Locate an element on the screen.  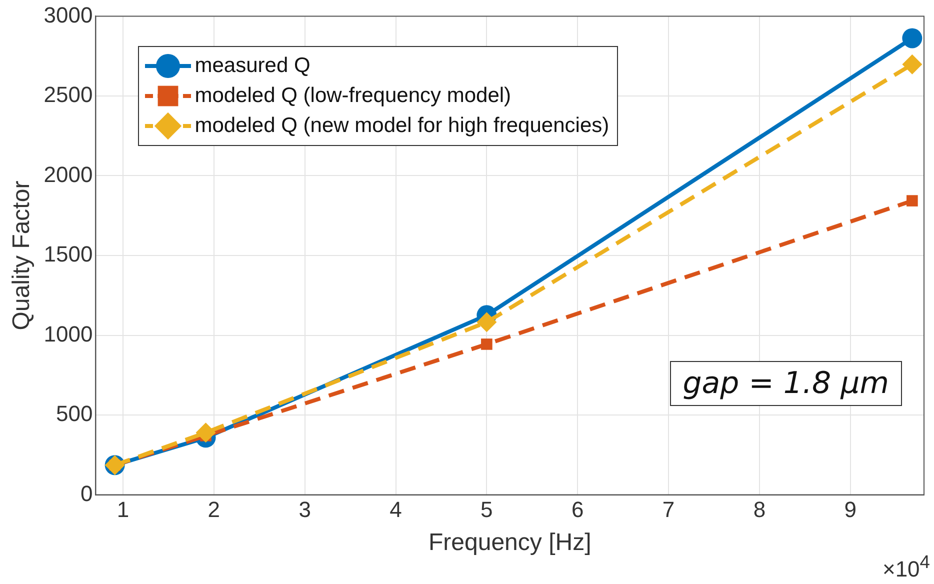
x-tick-label: 2 is located at coordinates (214, 509).